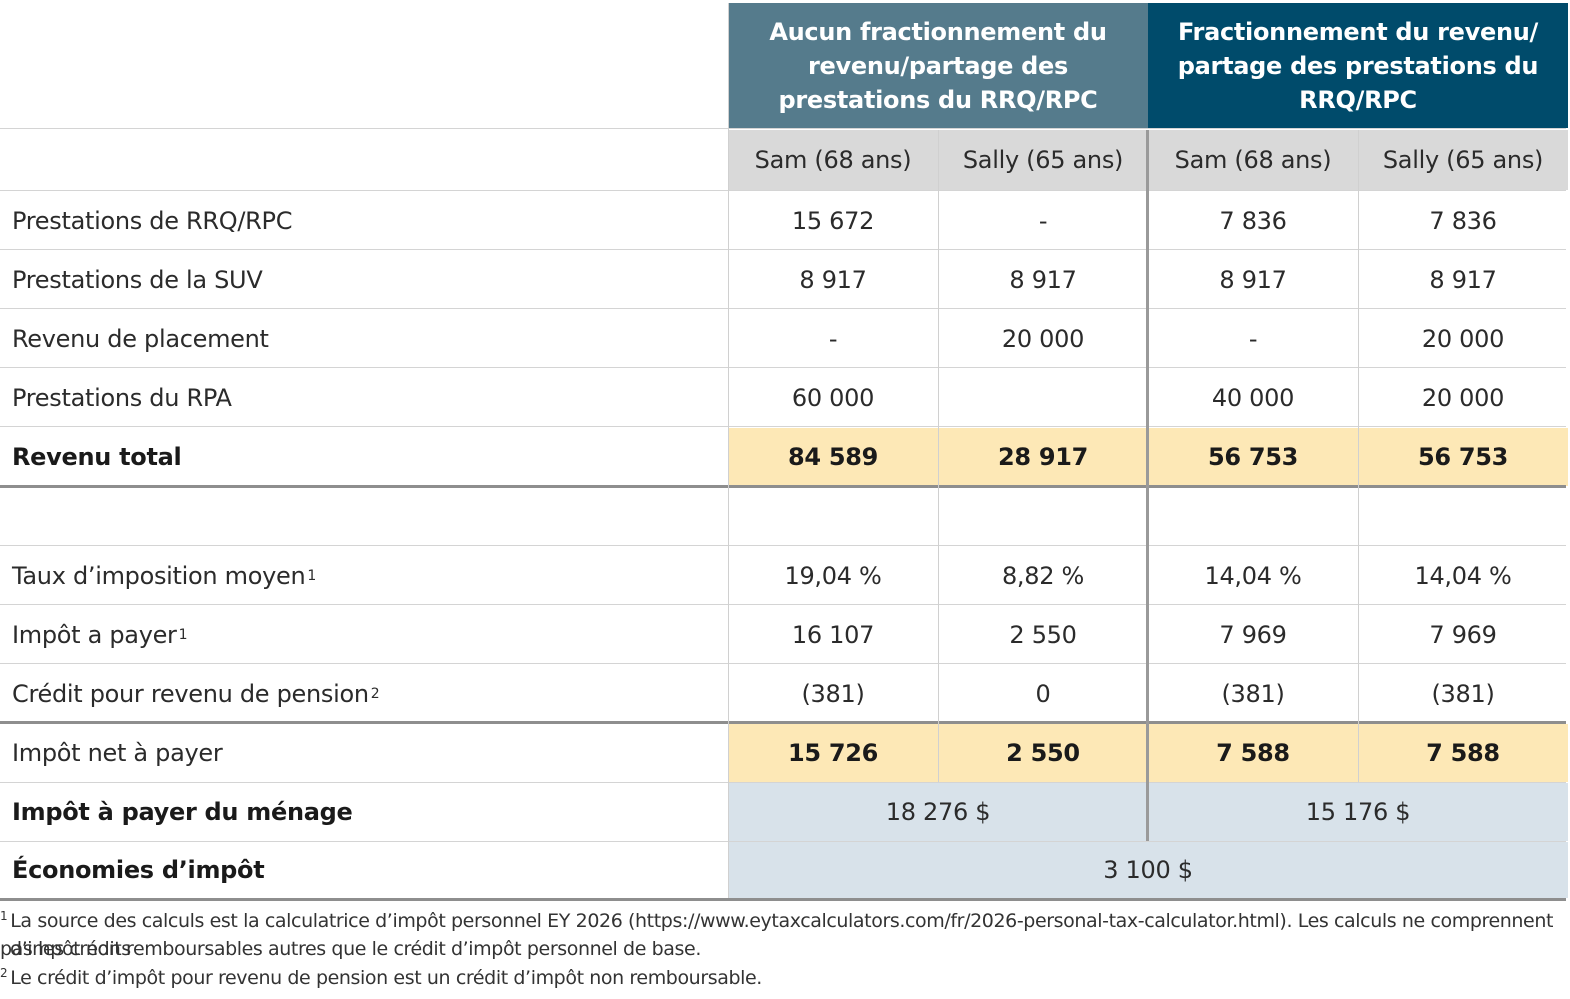  What do you see at coordinates (138, 870) in the screenshot?
I see `tax-savings-label: Économies d’impôt` at bounding box center [138, 870].